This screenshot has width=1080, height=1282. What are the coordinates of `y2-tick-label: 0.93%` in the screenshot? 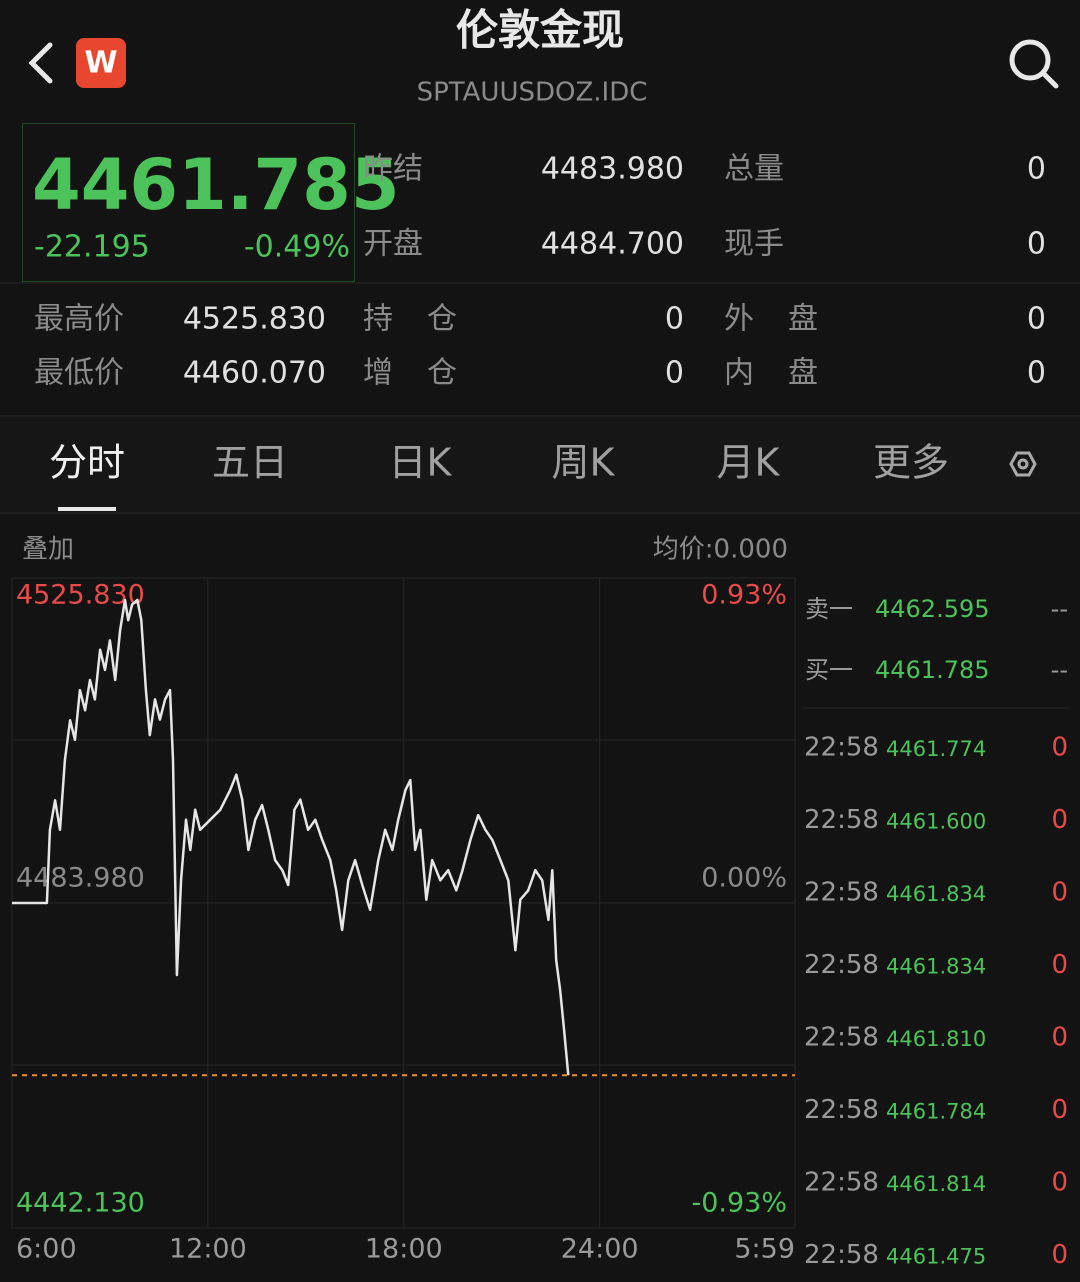 It's located at (744, 595).